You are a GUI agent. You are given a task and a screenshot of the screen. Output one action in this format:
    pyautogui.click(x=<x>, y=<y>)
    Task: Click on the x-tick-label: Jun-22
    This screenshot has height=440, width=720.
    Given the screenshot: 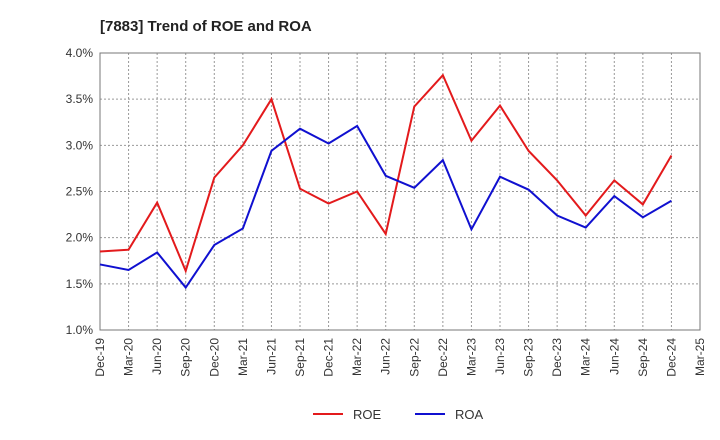 What is the action you would take?
    pyautogui.click(x=386, y=356)
    